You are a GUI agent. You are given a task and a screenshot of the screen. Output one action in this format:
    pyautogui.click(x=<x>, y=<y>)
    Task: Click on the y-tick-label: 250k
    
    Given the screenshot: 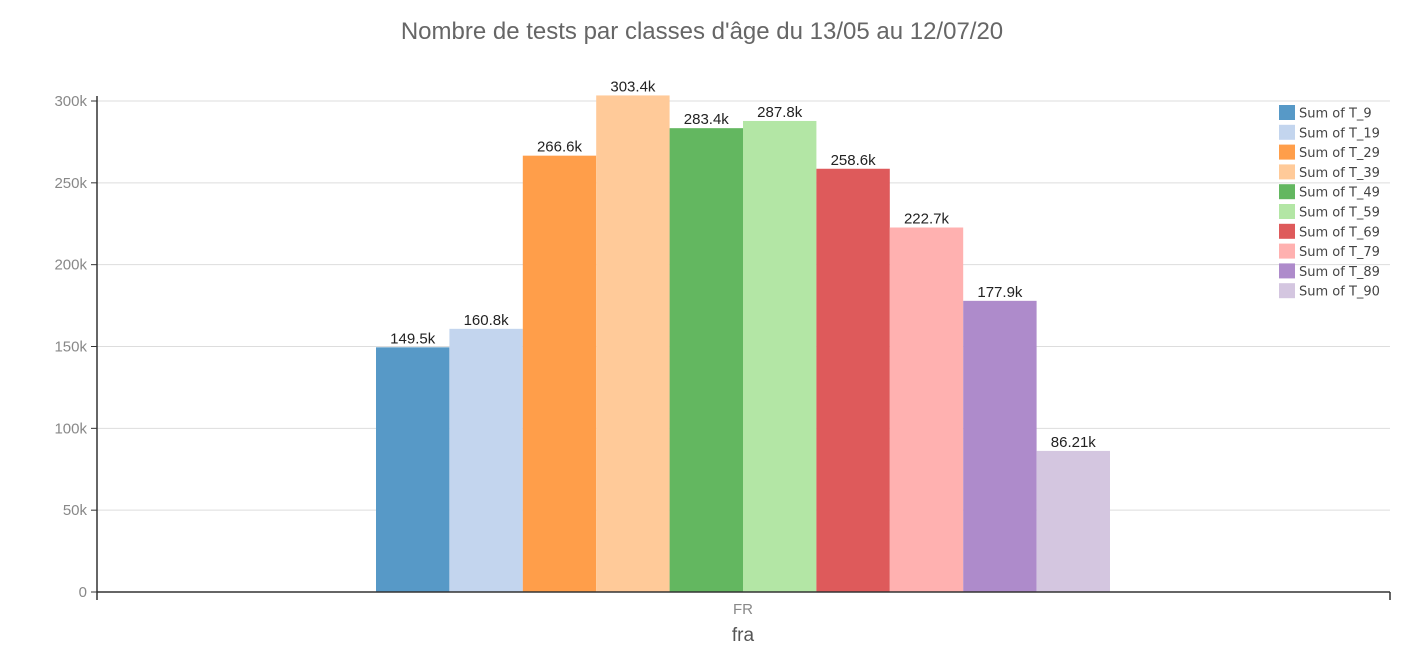 What is the action you would take?
    pyautogui.click(x=70, y=183)
    